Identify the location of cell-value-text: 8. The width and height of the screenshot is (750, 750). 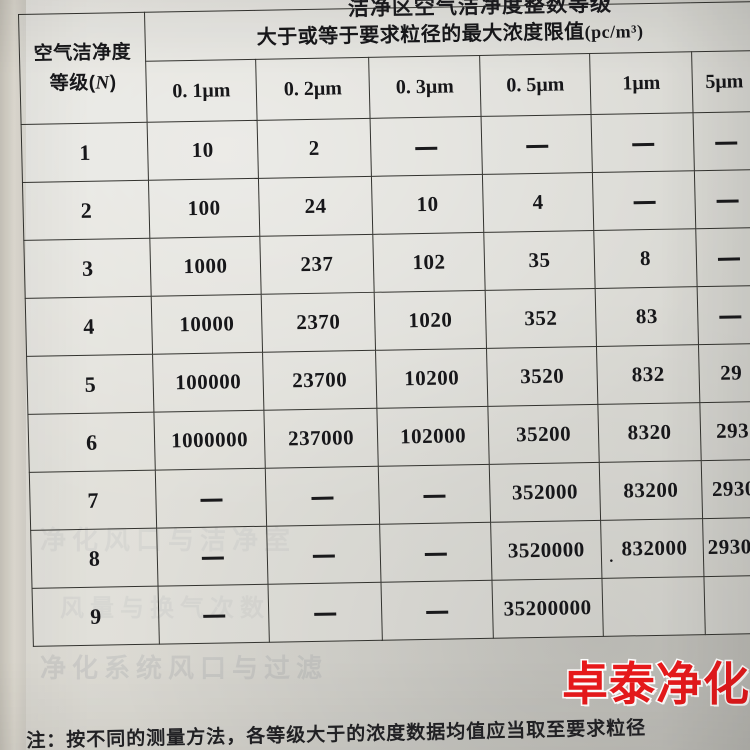
(645, 258).